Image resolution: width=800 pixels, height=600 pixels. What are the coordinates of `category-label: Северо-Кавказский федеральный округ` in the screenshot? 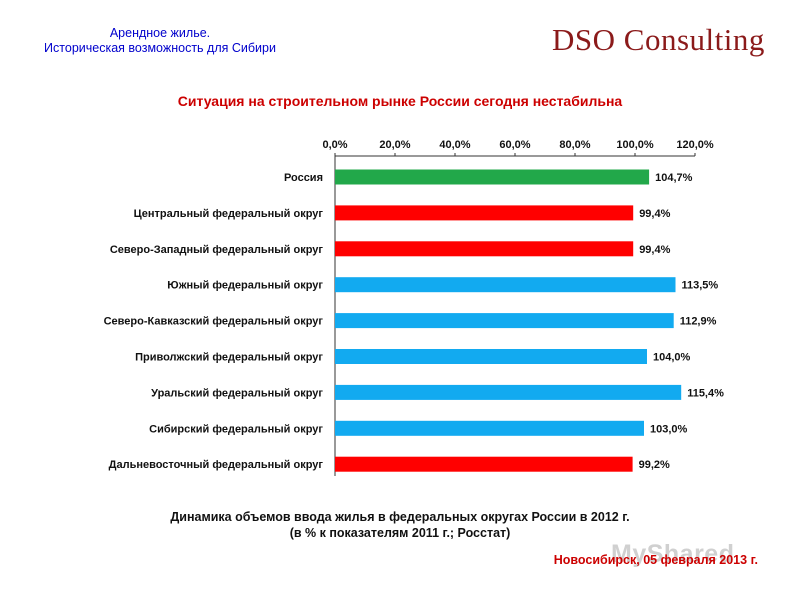 It's located at (214, 322).